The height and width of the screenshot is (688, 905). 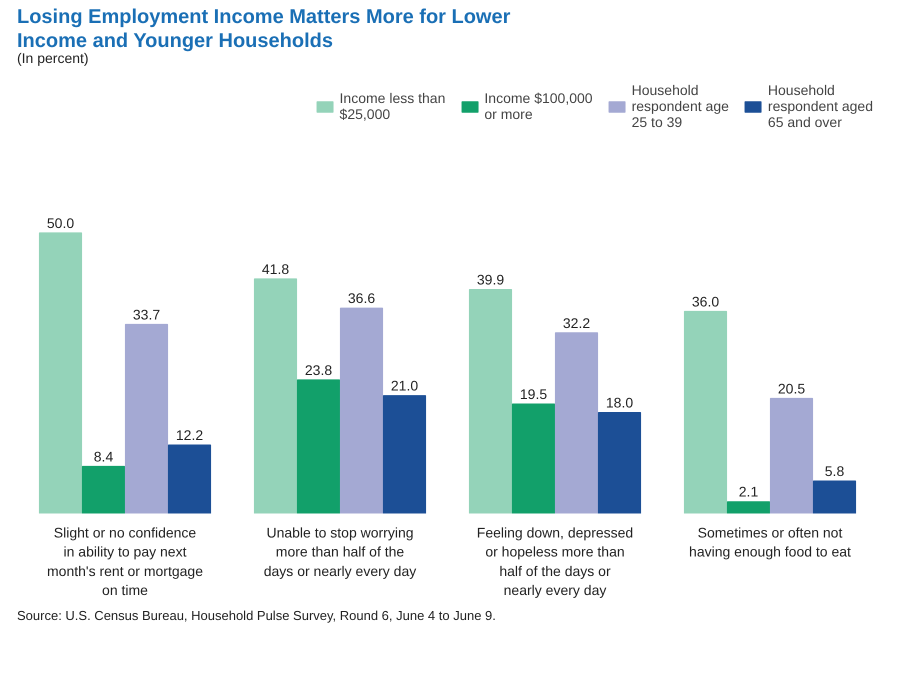 I want to click on data-label: 5.8, so click(x=834, y=470).